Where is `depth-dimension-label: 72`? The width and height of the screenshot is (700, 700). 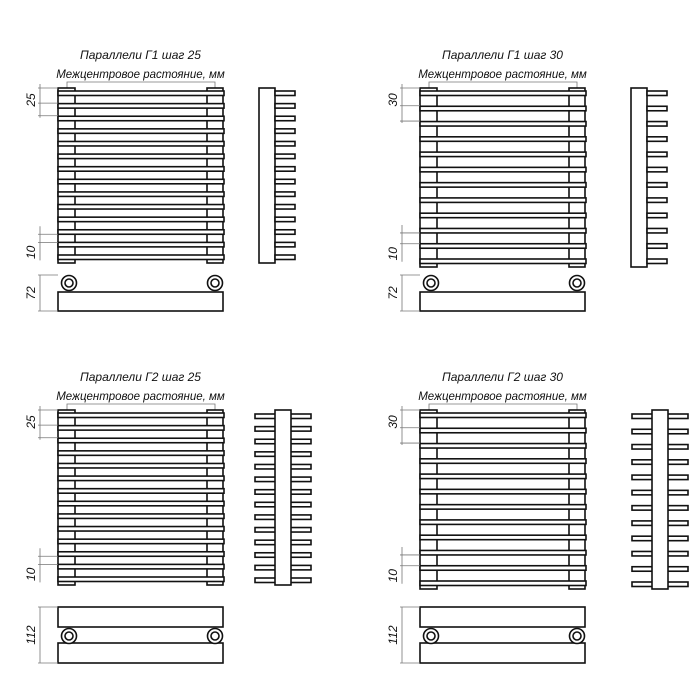
depth-dimension-label: 72 is located at coordinates (393, 293).